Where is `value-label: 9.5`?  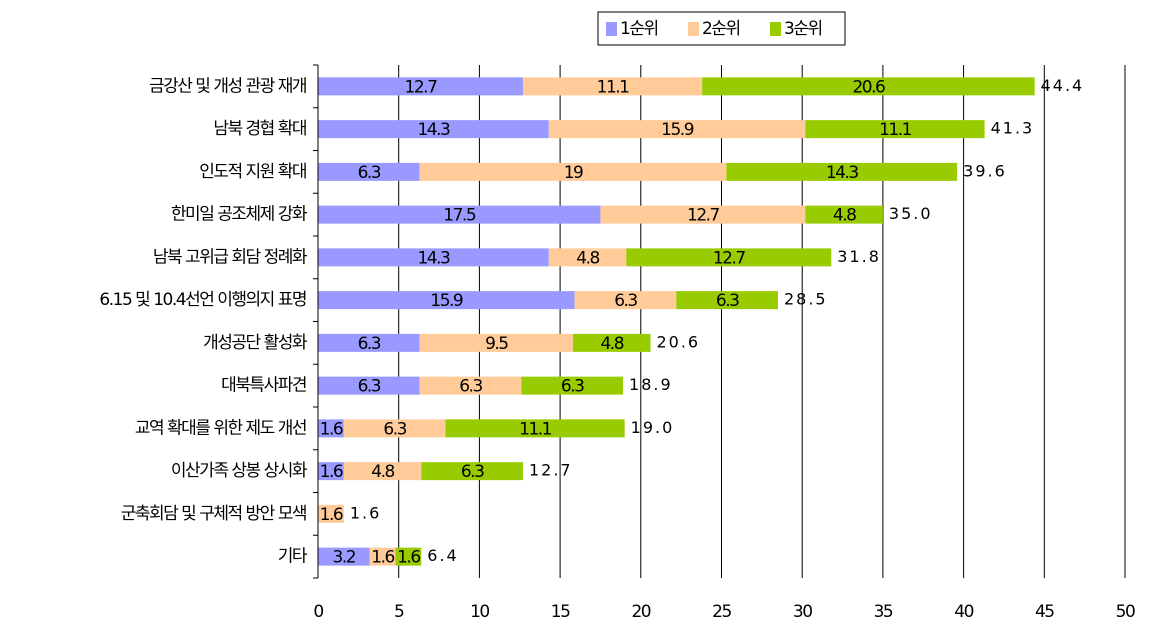 value-label: 9.5 is located at coordinates (496, 344).